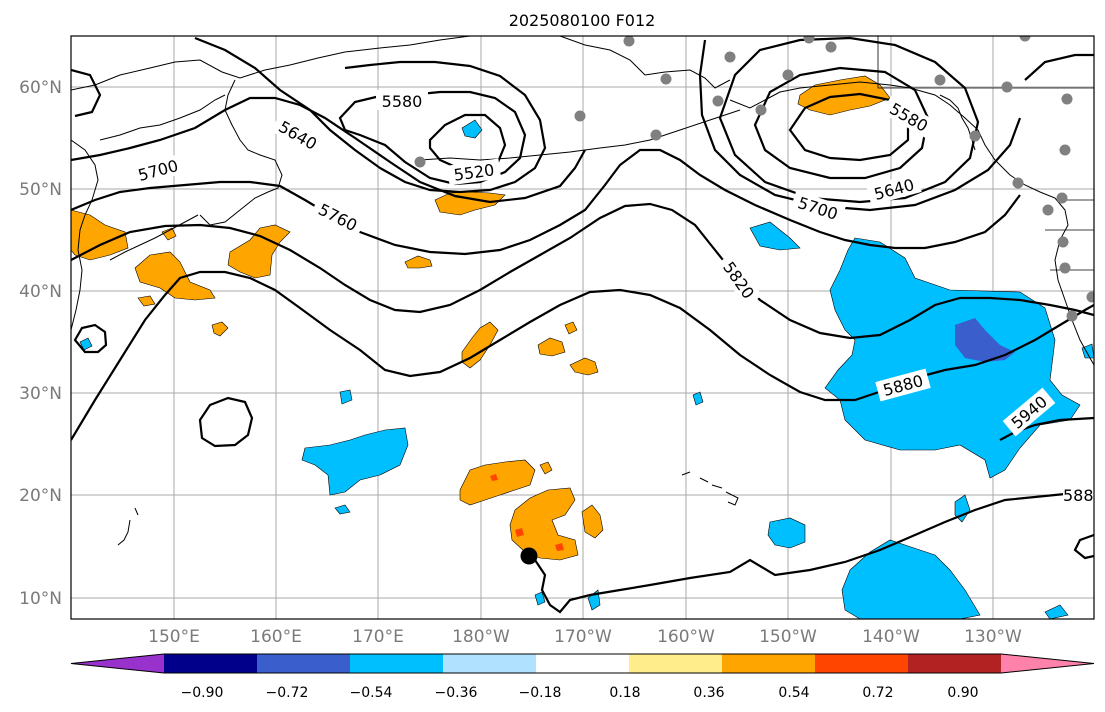  What do you see at coordinates (162, 117) in the screenshot?
I see `coast-sea-of-okhotsk` at bounding box center [162, 117].